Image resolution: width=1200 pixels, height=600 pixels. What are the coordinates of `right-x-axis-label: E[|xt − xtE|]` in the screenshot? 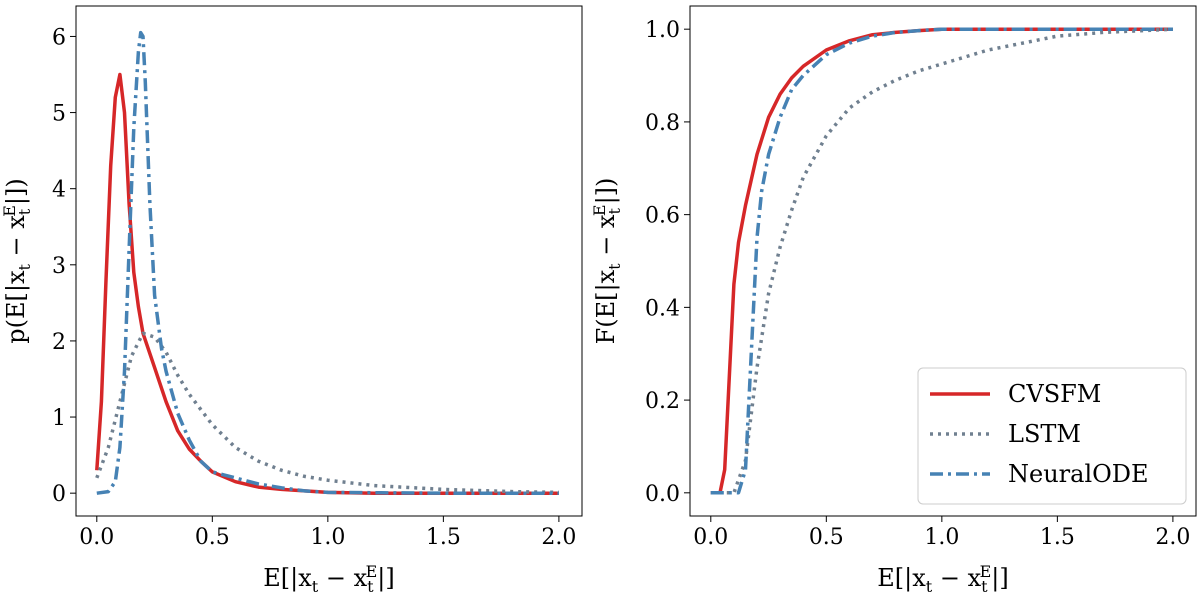 It's located at (942, 579).